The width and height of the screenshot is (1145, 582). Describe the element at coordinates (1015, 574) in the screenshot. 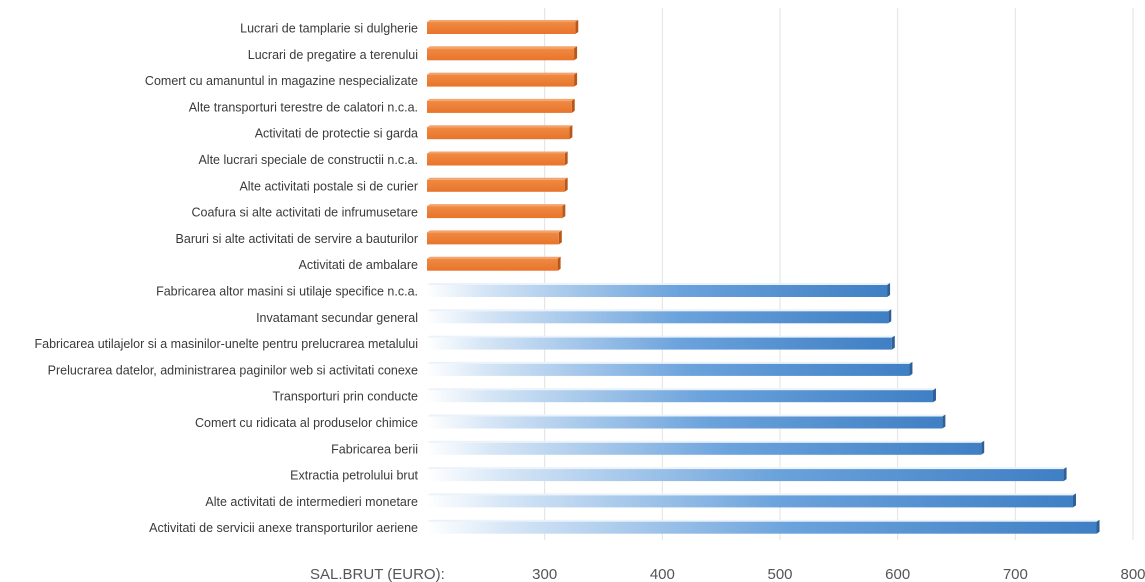

I see `x-tick-label: 700` at that location.